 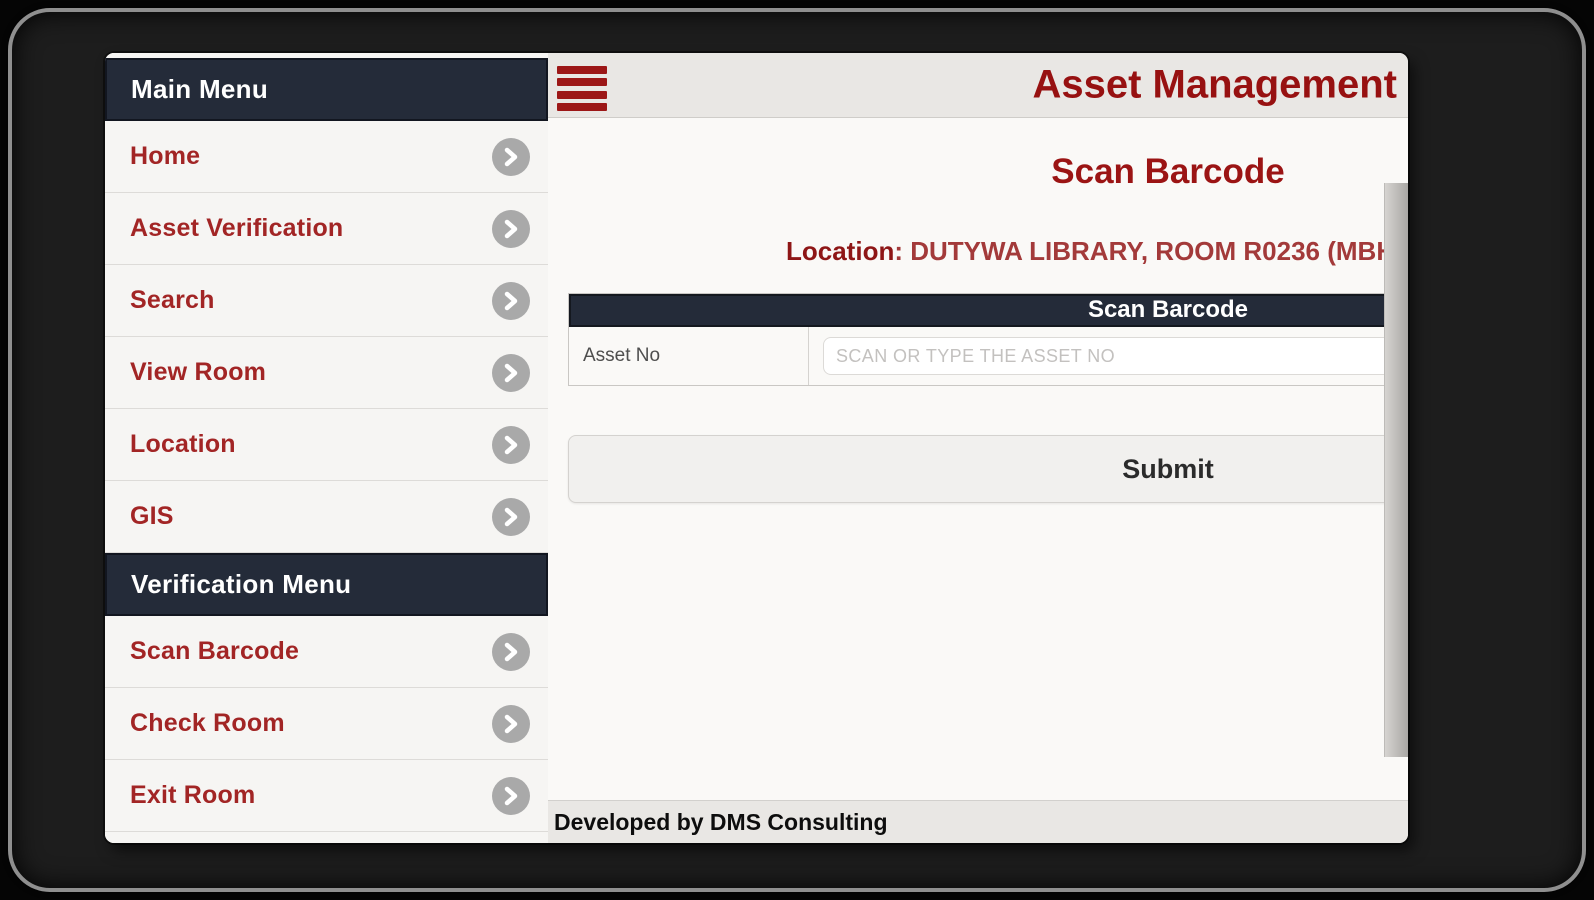 I want to click on scan-barcode-heading: Scan Barcode, so click(x=1168, y=171).